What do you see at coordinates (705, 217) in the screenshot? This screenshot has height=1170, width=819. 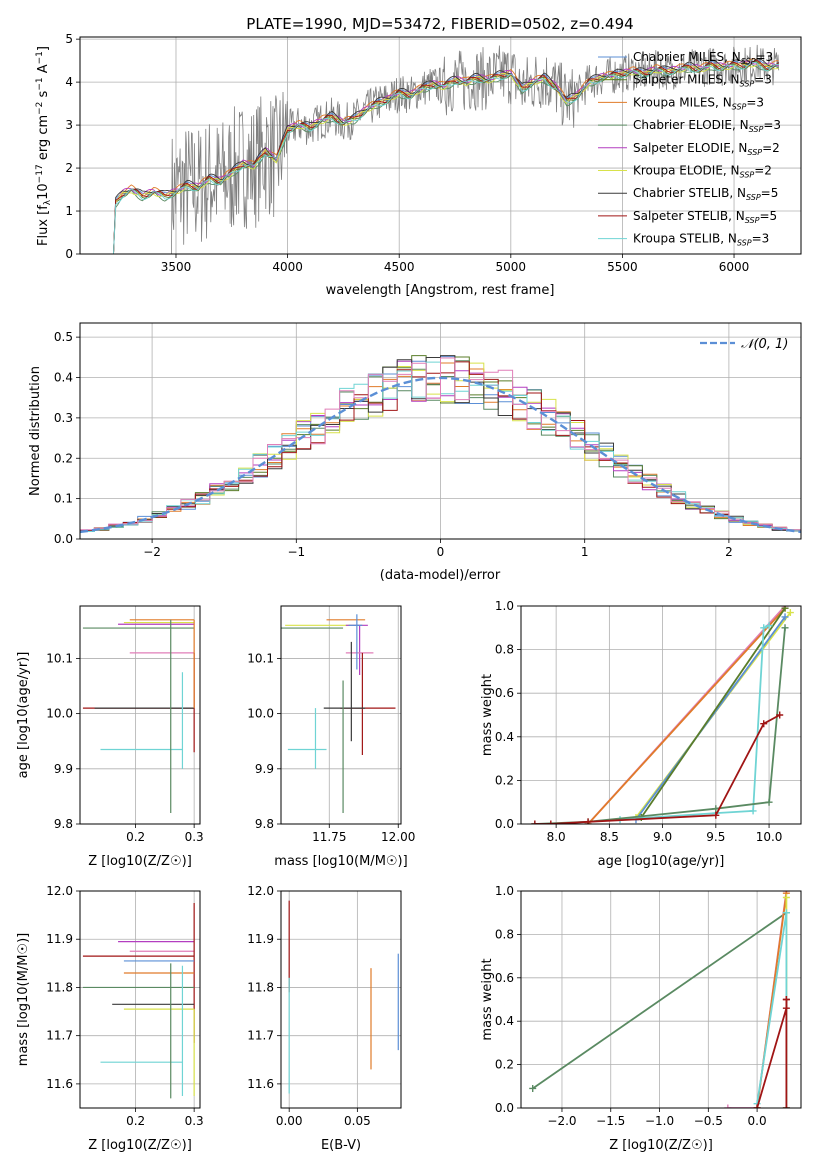 I see `legend-entry: Salpeter STELIB, NSSP=5` at bounding box center [705, 217].